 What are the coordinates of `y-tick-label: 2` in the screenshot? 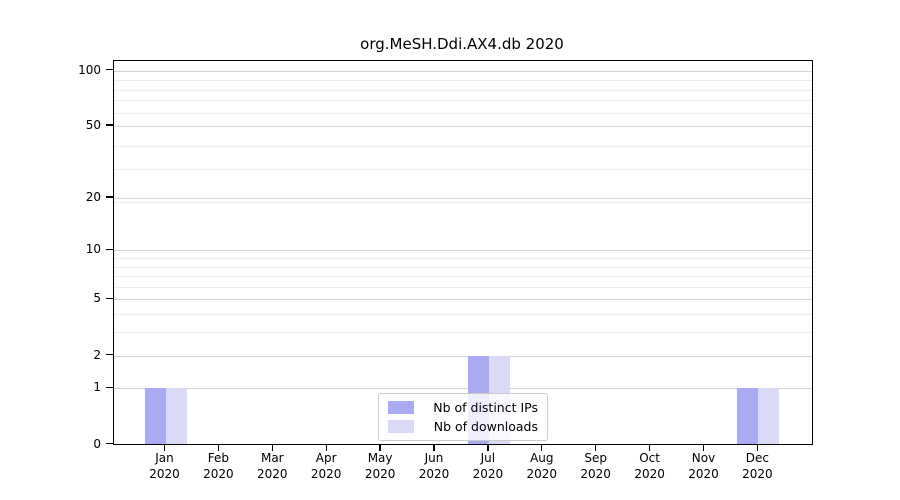 It's located at (97, 354).